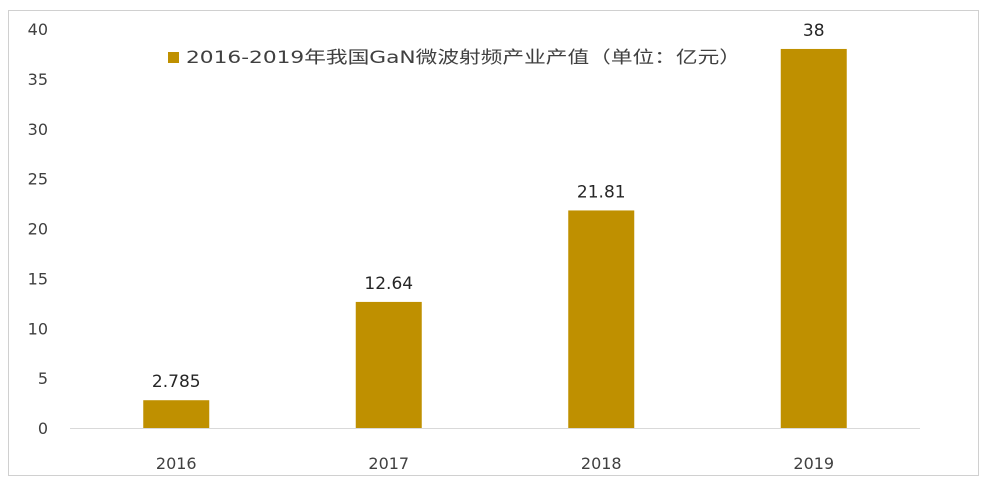 The height and width of the screenshot is (484, 991). I want to click on legend: 2016-2019年我国GaN微波射频产业产值（单位：亿元）, so click(454, 58).